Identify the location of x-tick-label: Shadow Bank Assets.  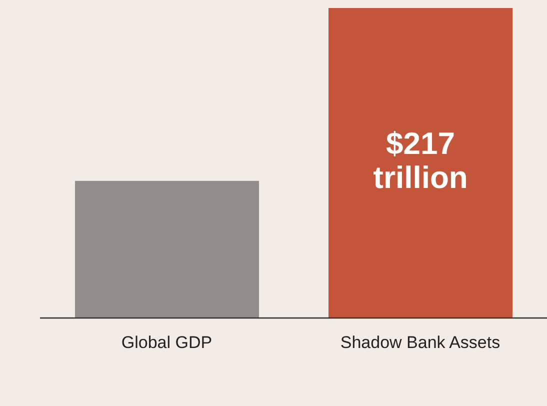
(420, 342).